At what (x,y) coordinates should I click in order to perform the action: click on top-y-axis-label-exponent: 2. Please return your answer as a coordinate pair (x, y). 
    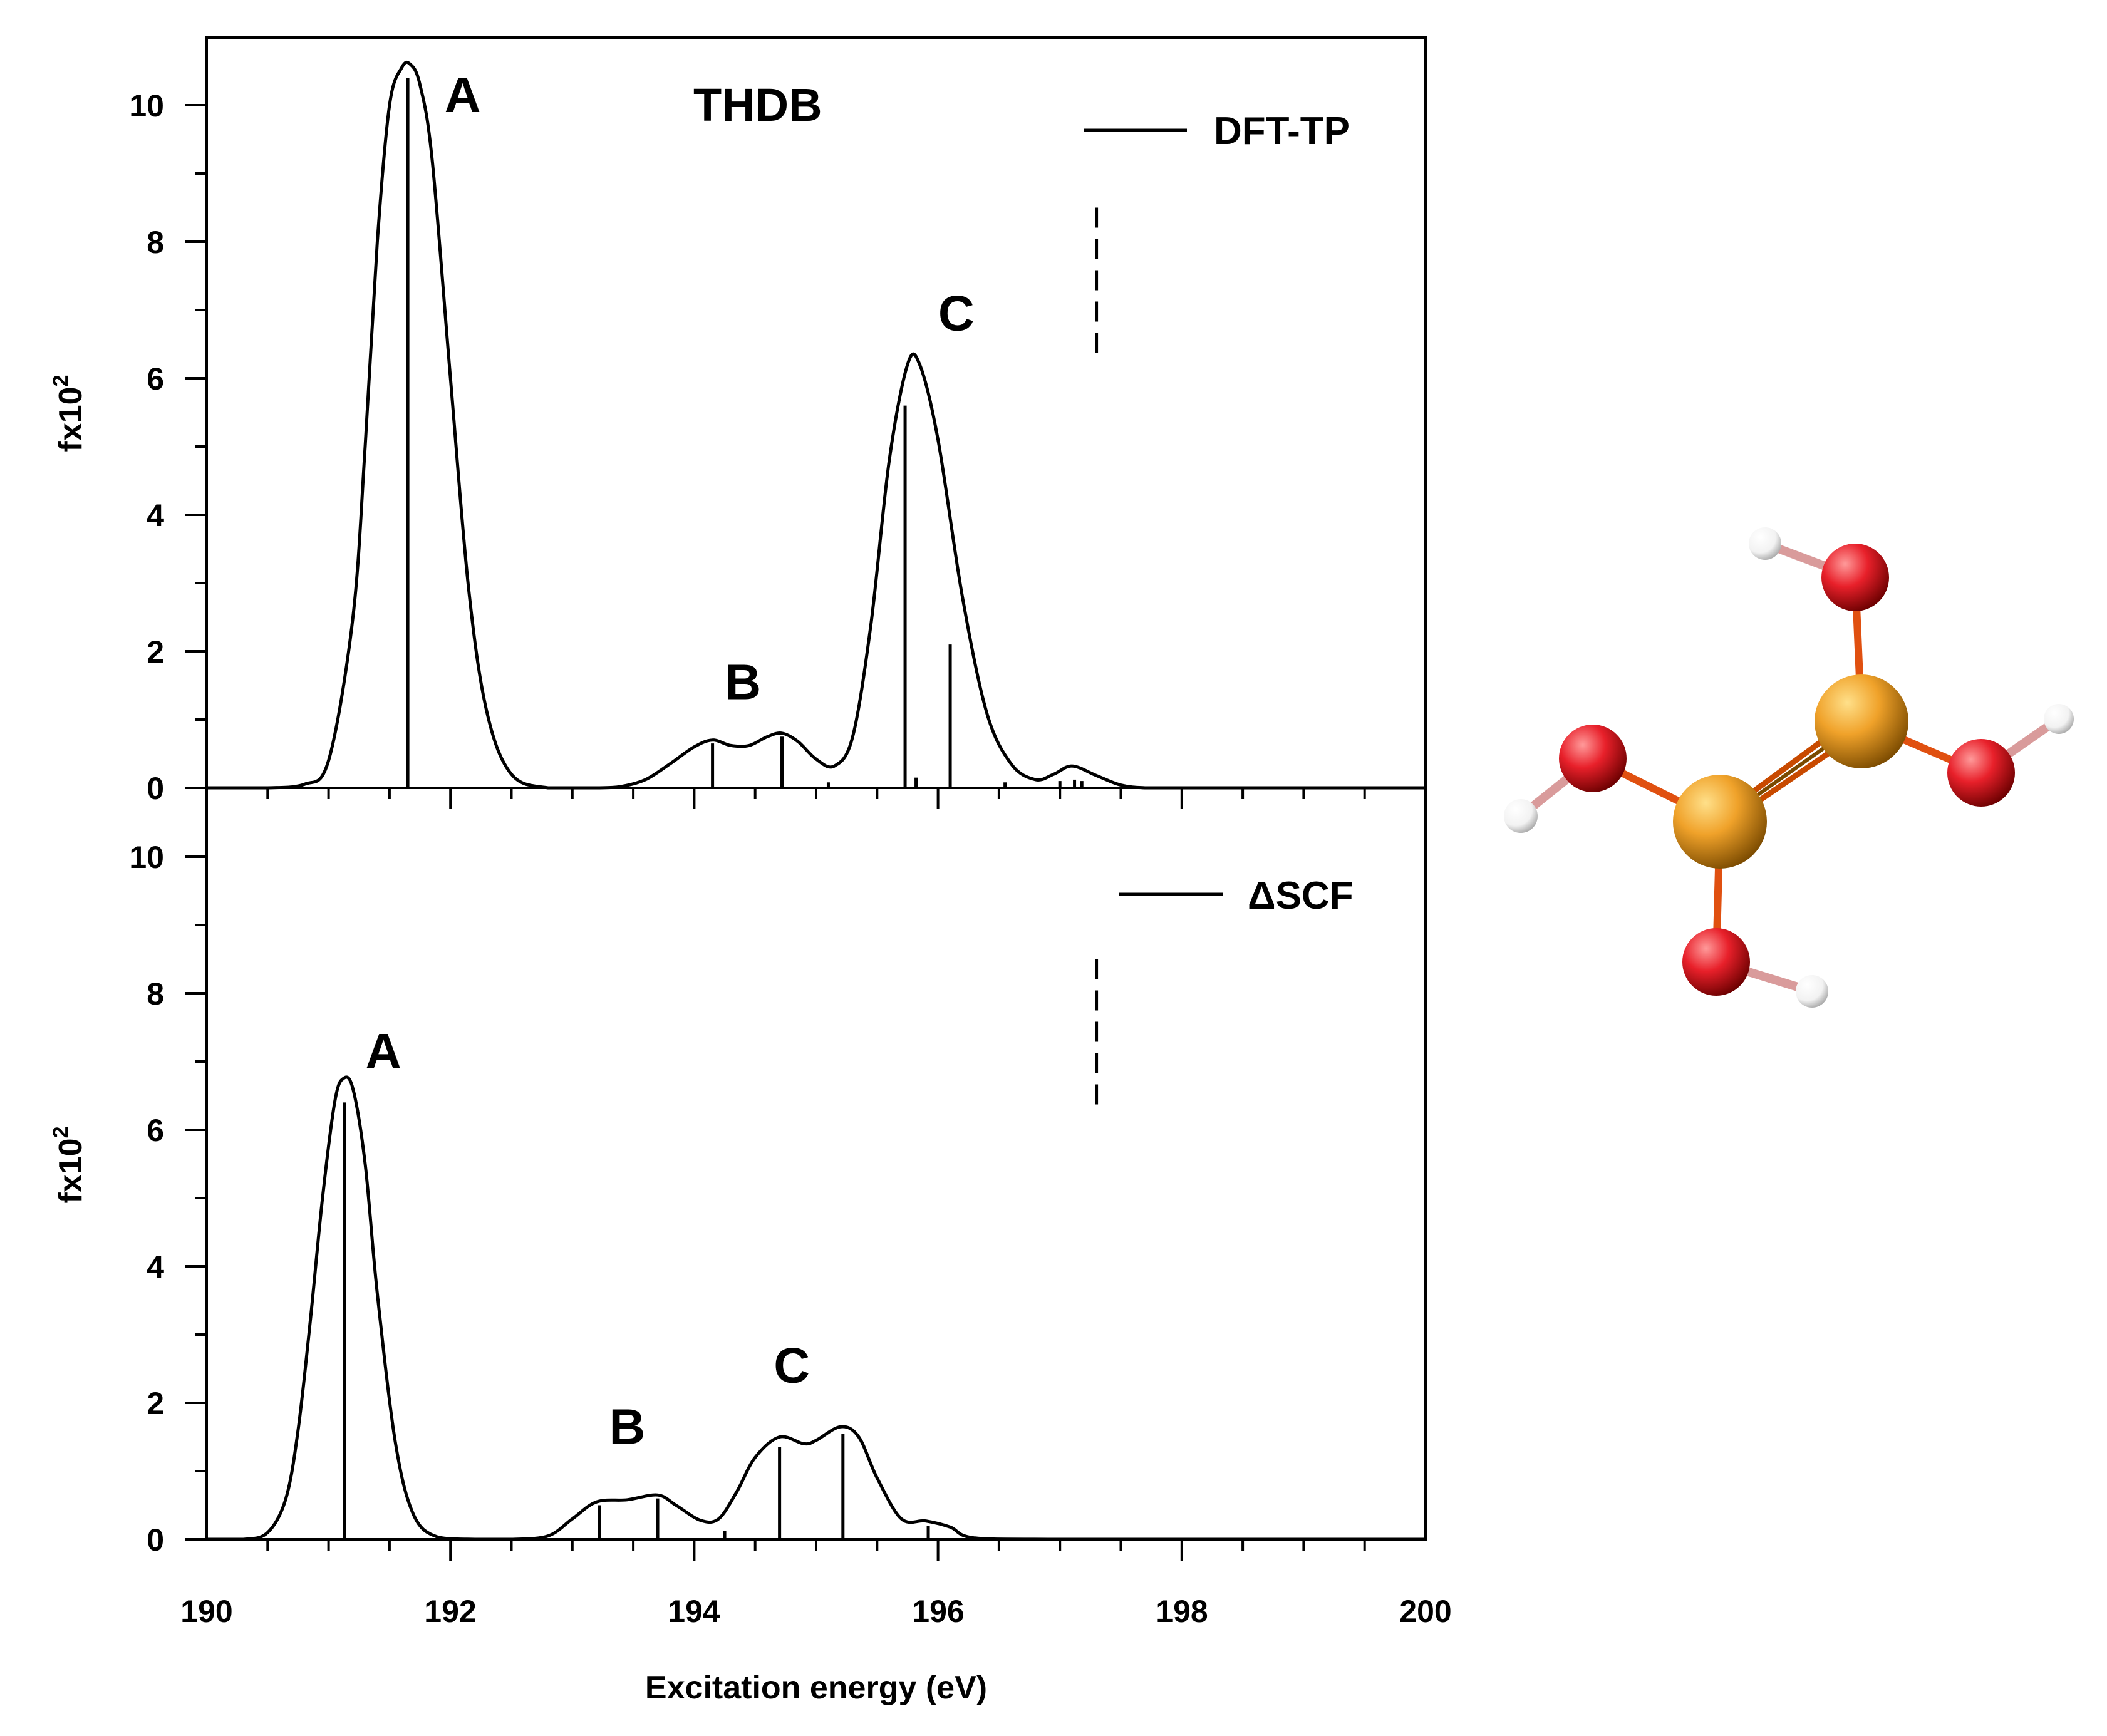
    Looking at the image, I should click on (61, 381).